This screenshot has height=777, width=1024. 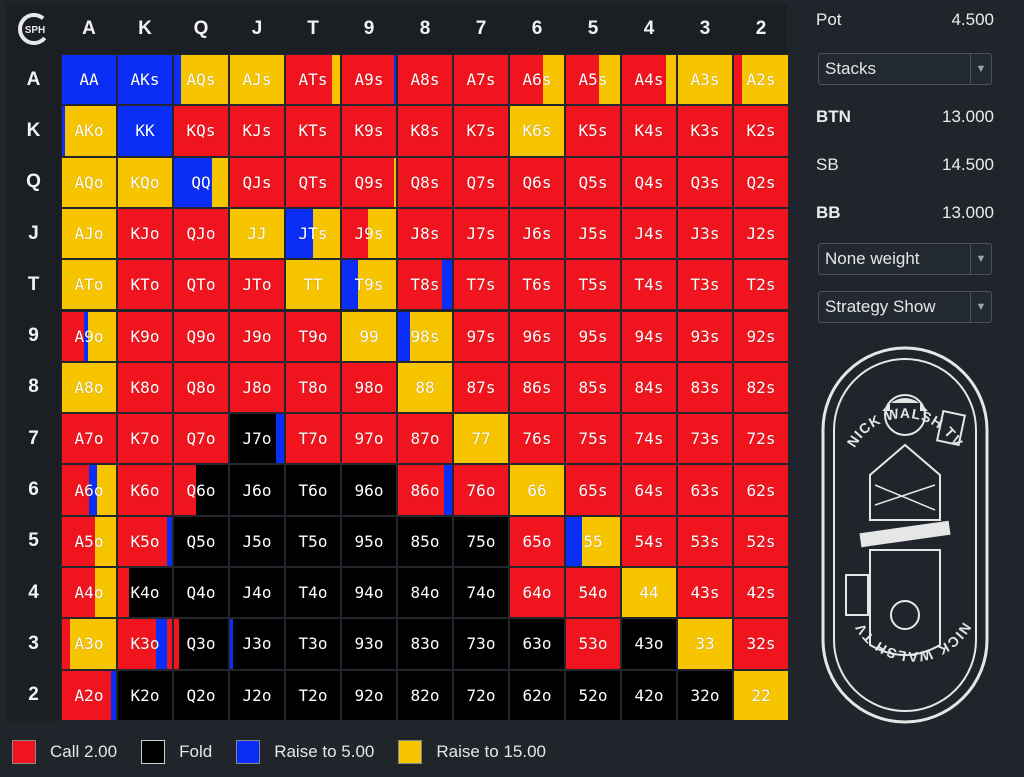 I want to click on hand-cell-KQo: KQo, so click(x=145, y=182).